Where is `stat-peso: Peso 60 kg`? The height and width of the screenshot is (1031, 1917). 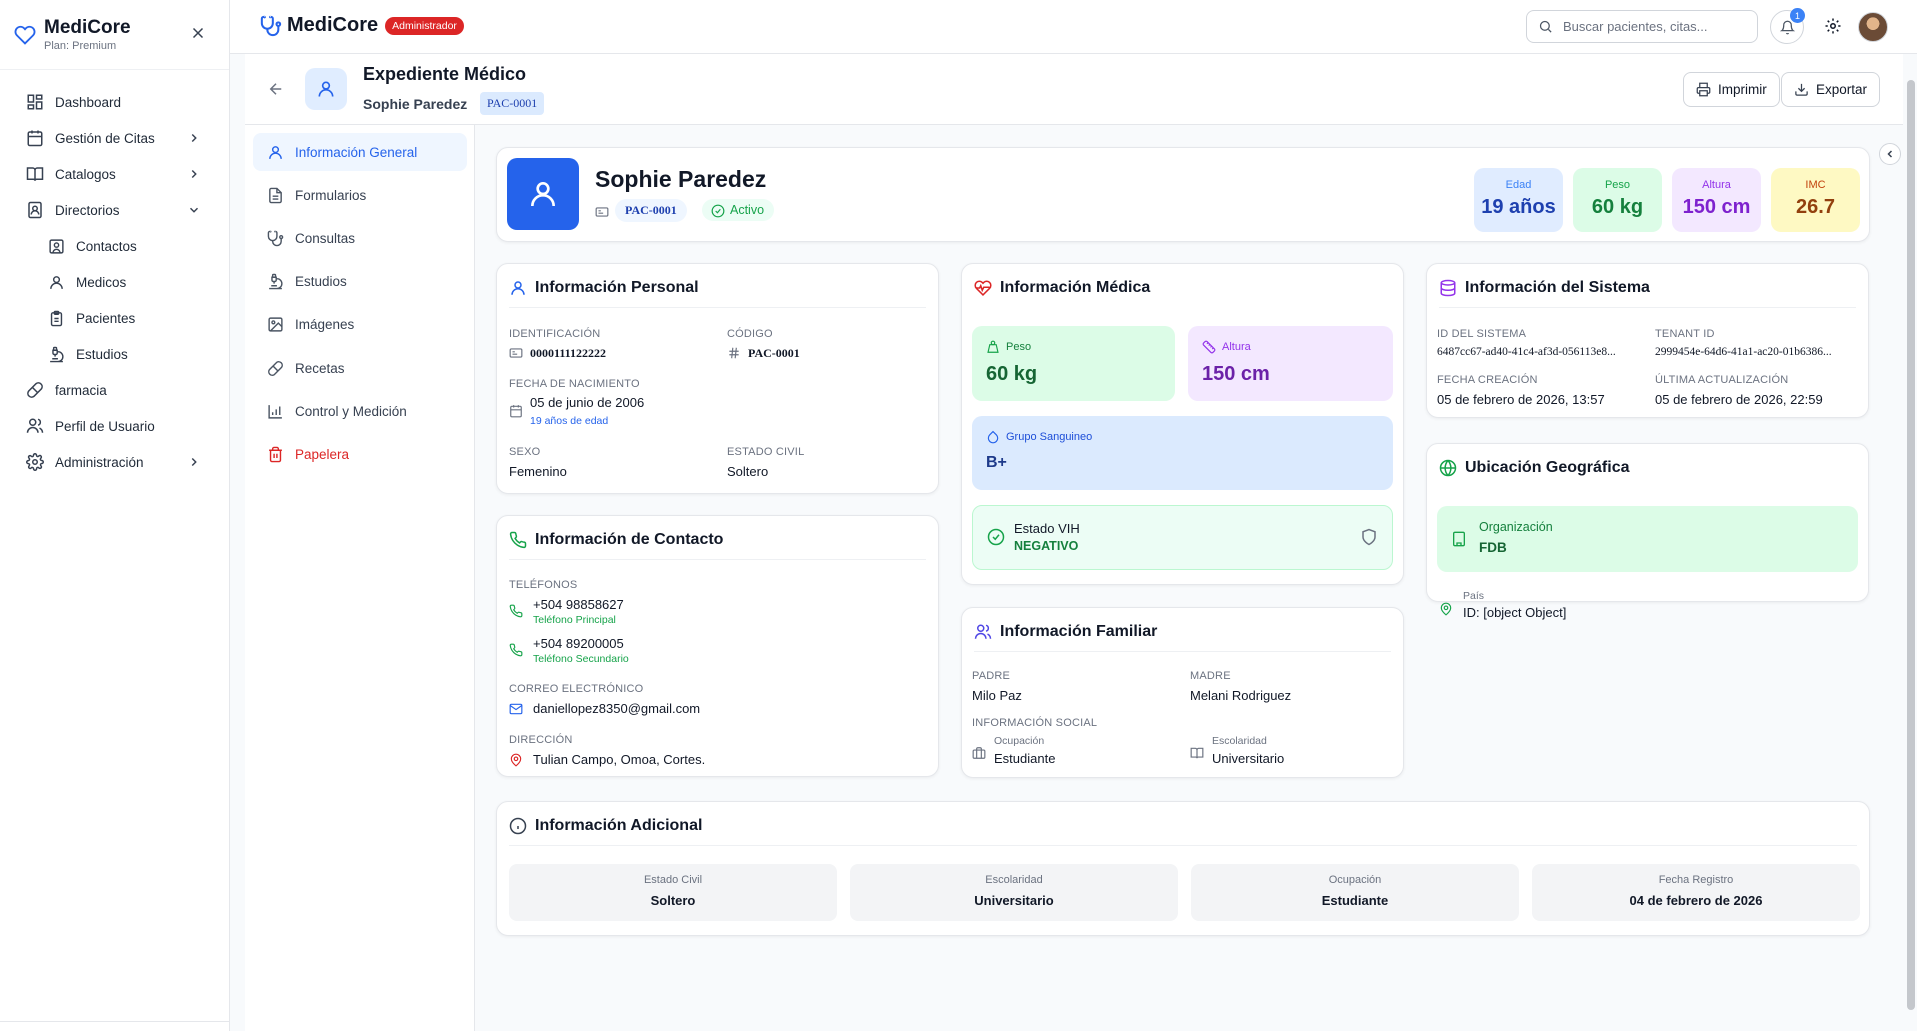
stat-peso: Peso 60 kg is located at coordinates (1617, 200).